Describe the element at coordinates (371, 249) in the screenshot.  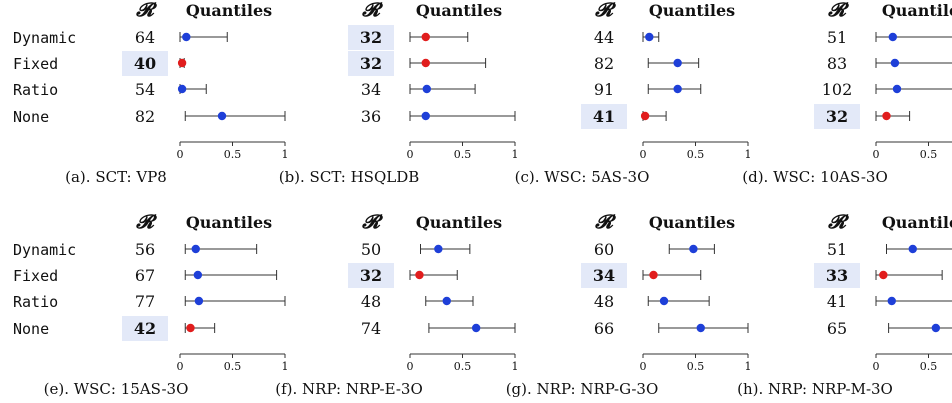
I see `r-value: 50` at that location.